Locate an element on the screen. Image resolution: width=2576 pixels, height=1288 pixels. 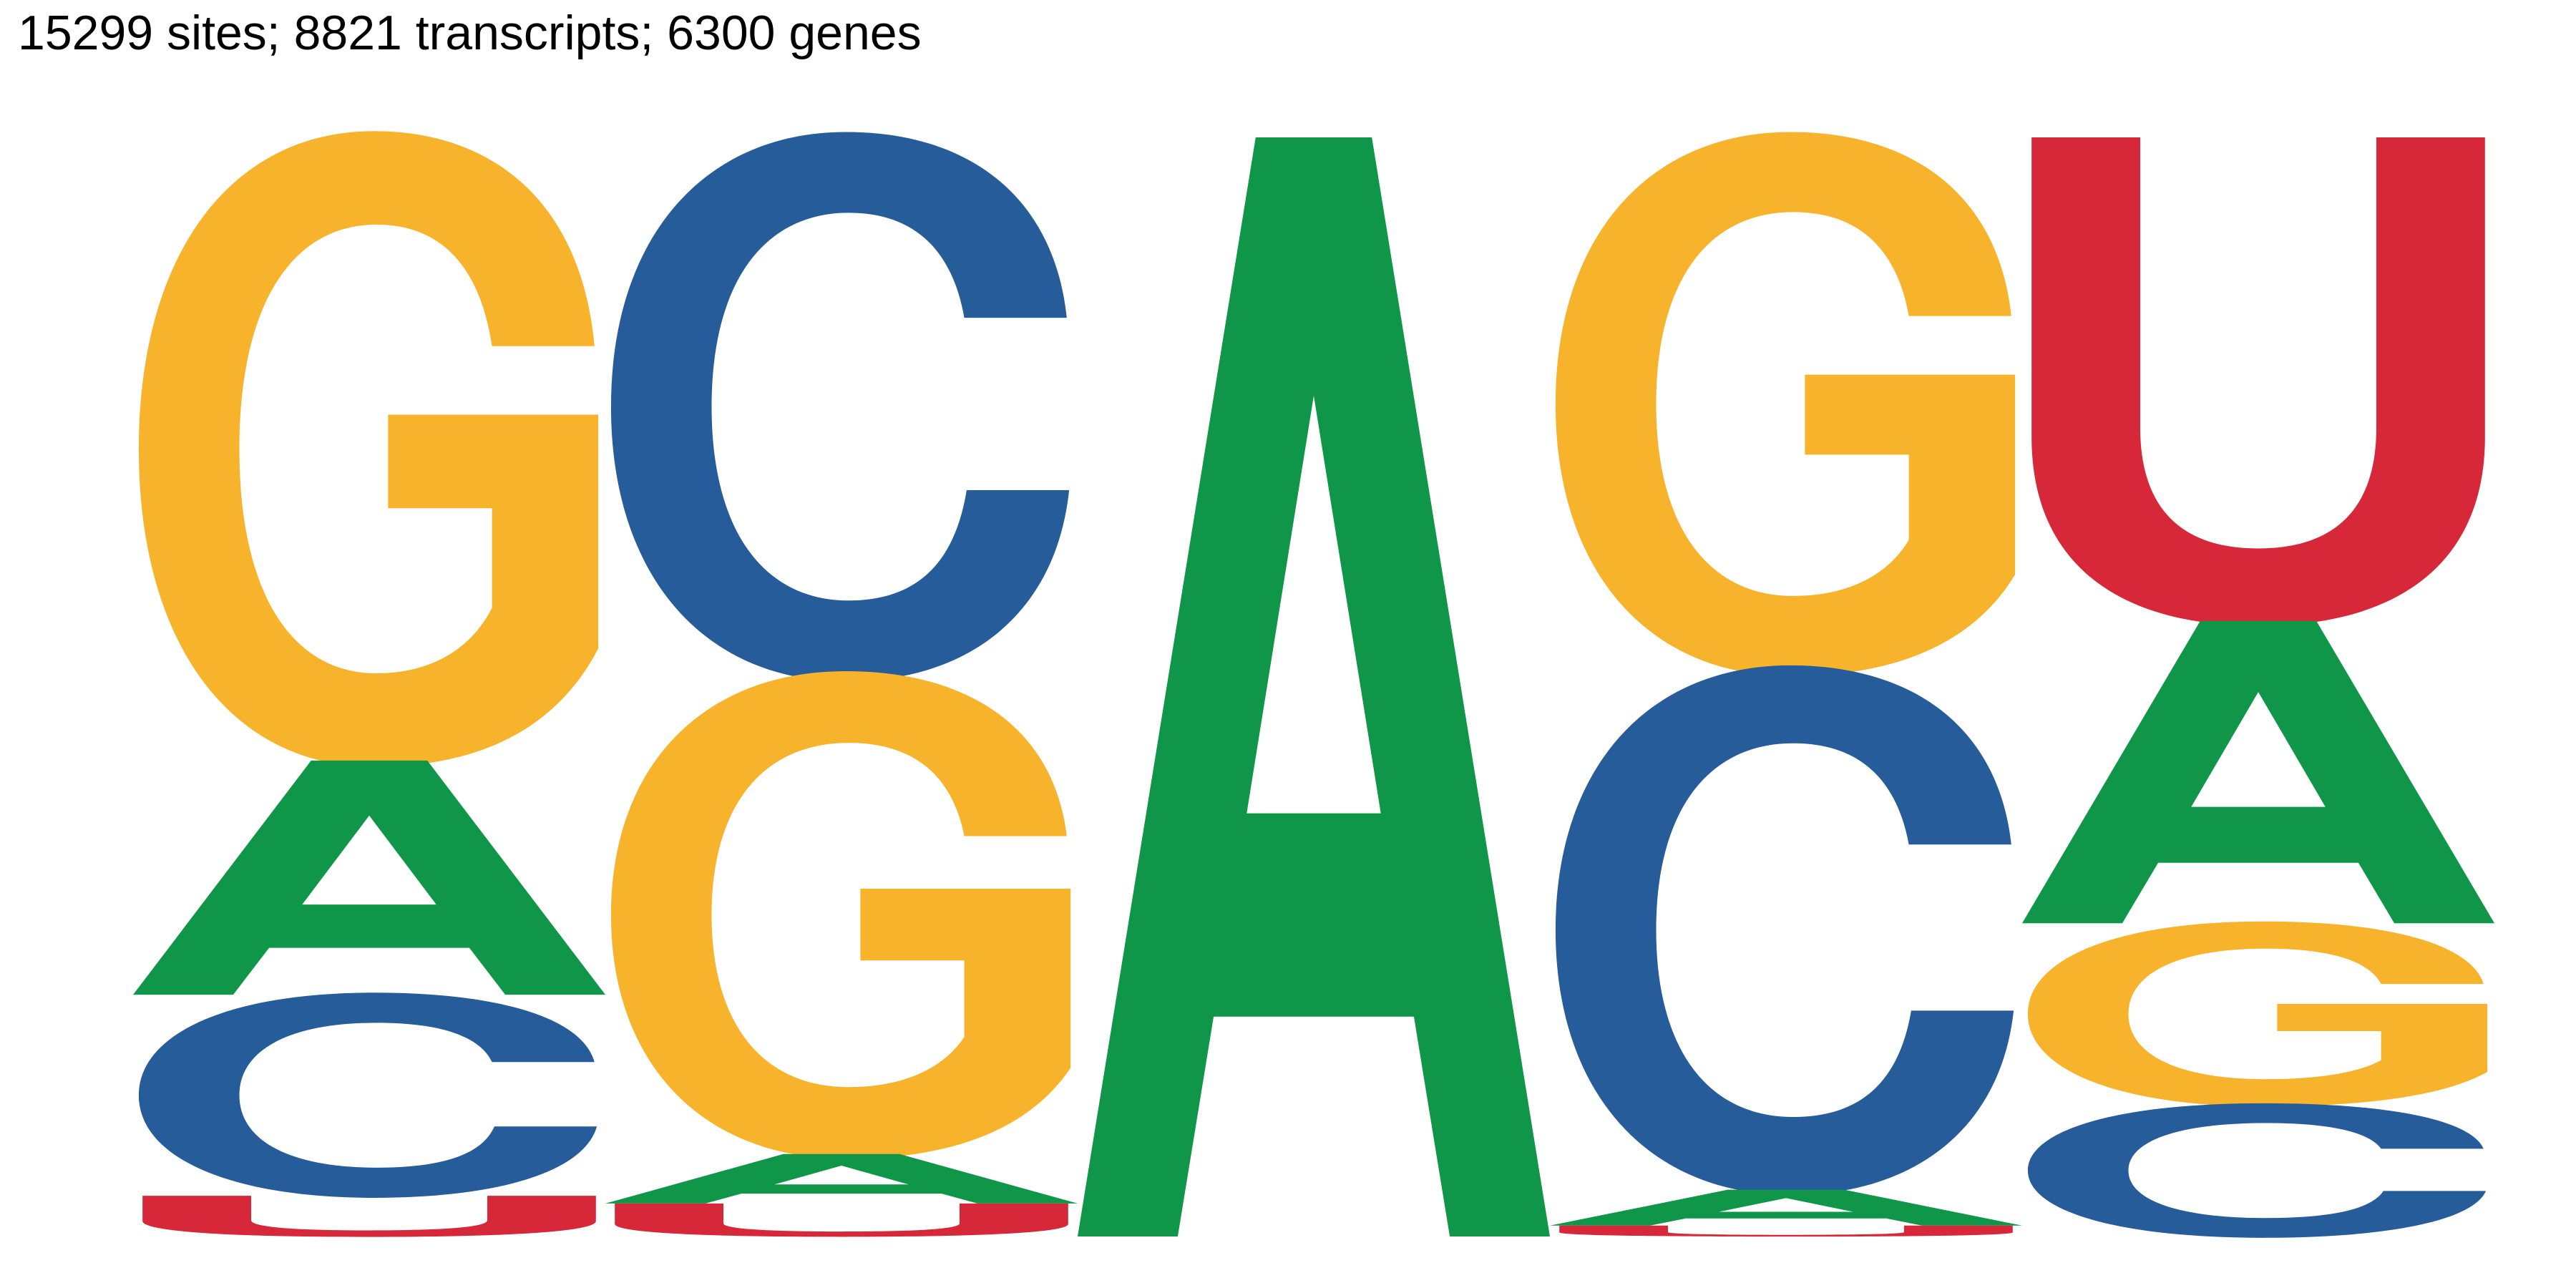
logo-letter-G-pos4 is located at coordinates (1785, 404).